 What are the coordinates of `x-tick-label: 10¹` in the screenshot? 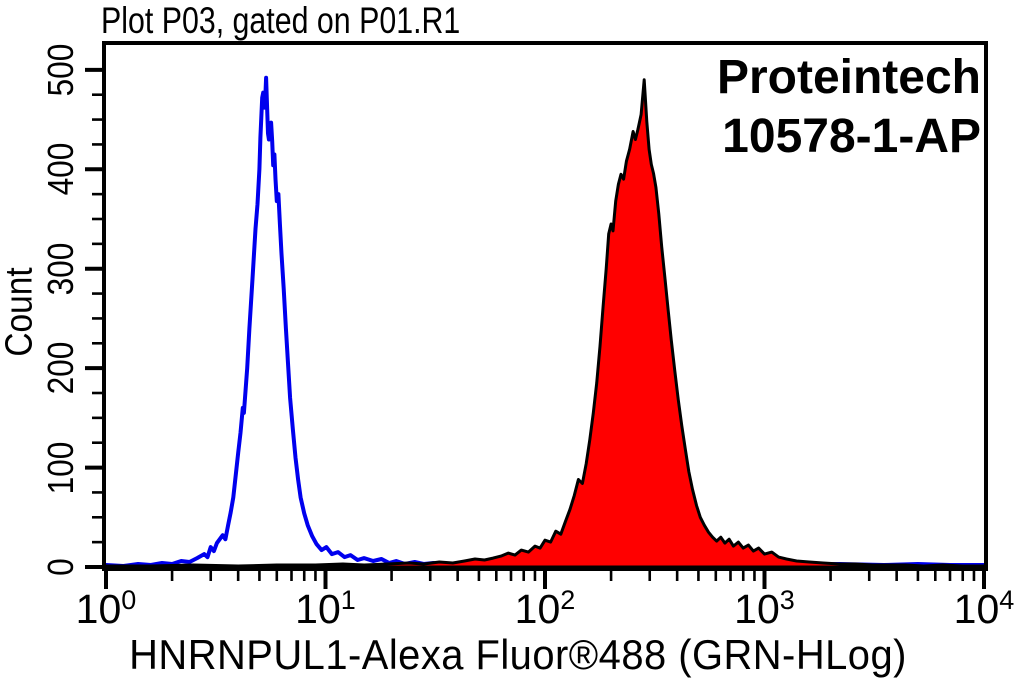 It's located at (325, 608).